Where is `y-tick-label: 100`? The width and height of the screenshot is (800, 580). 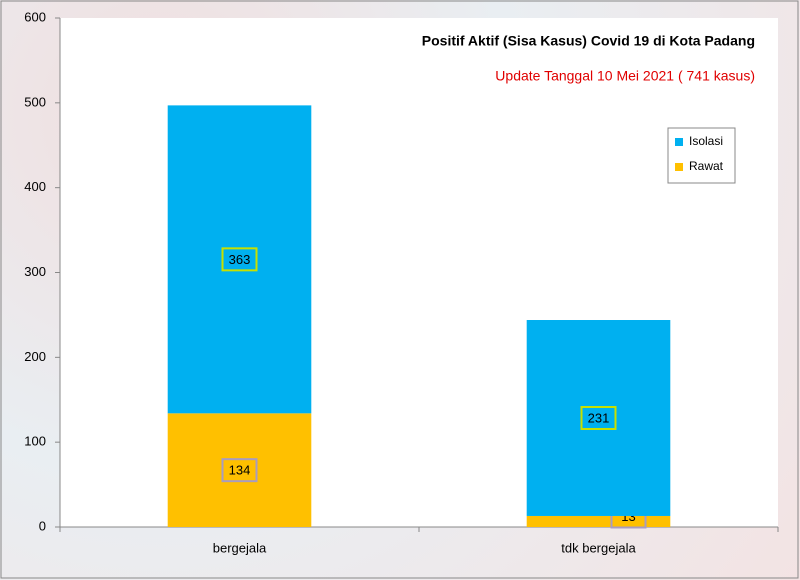
y-tick-label: 100 is located at coordinates (35, 441).